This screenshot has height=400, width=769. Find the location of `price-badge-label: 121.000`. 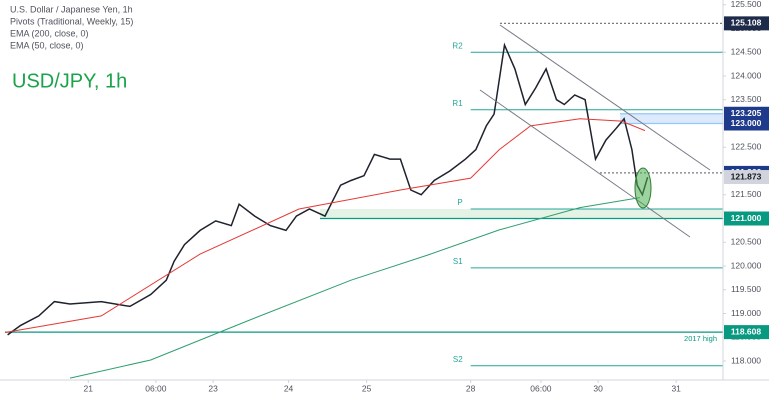

price-badge-label: 121.000 is located at coordinates (746, 218).